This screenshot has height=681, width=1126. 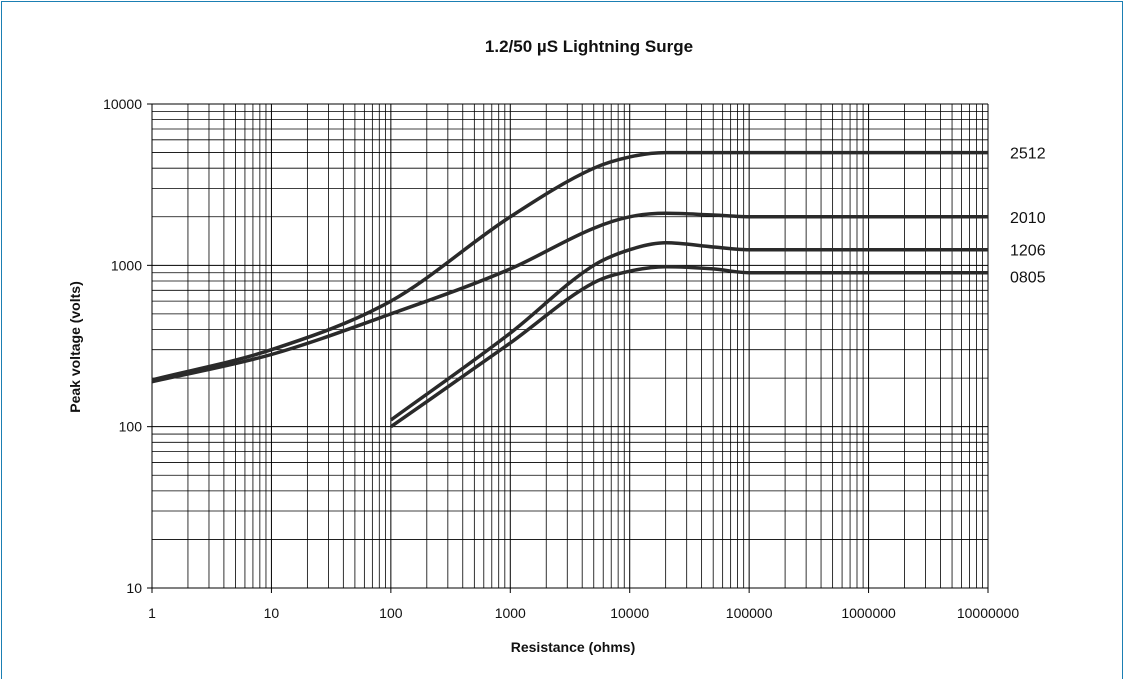 What do you see at coordinates (583, 613) in the screenshot?
I see `x-tick-labels: 1 10 100 1000 10000 100000 1000000 10000000` at bounding box center [583, 613].